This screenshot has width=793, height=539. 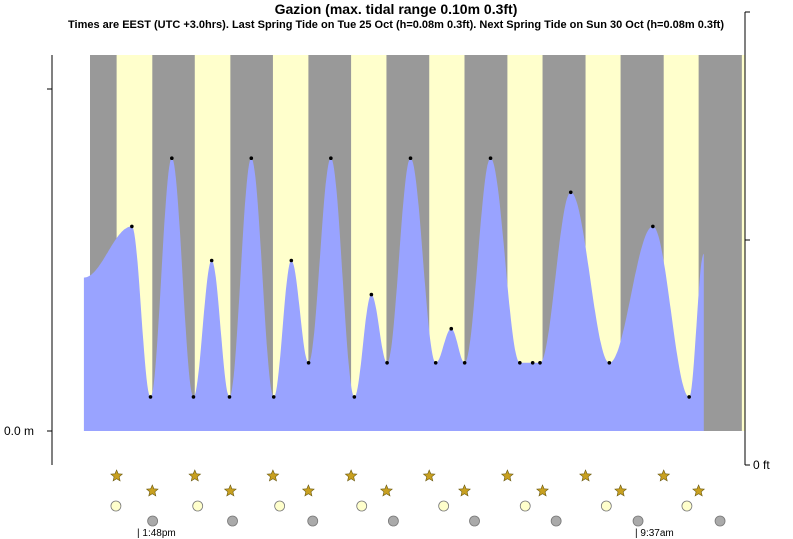 What do you see at coordinates (156, 533) in the screenshot?
I see `moon-phase-time: | 1:48pm` at bounding box center [156, 533].